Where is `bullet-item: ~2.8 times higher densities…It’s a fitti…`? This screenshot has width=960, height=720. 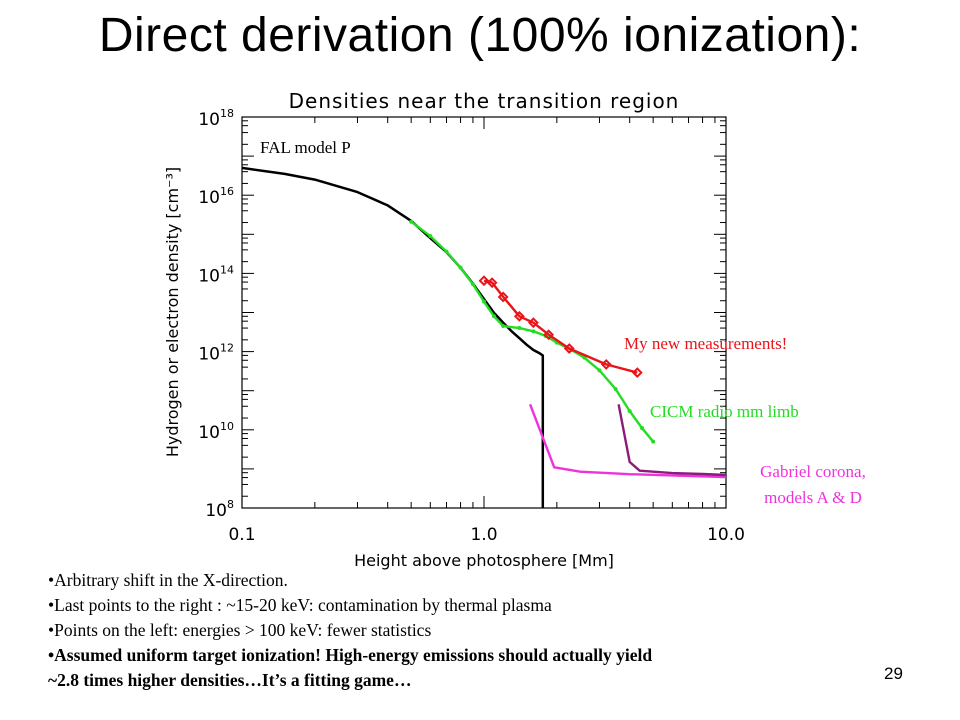 bullet-item: ~2.8 times higher densities…It’s a fitti… is located at coordinates (230, 680).